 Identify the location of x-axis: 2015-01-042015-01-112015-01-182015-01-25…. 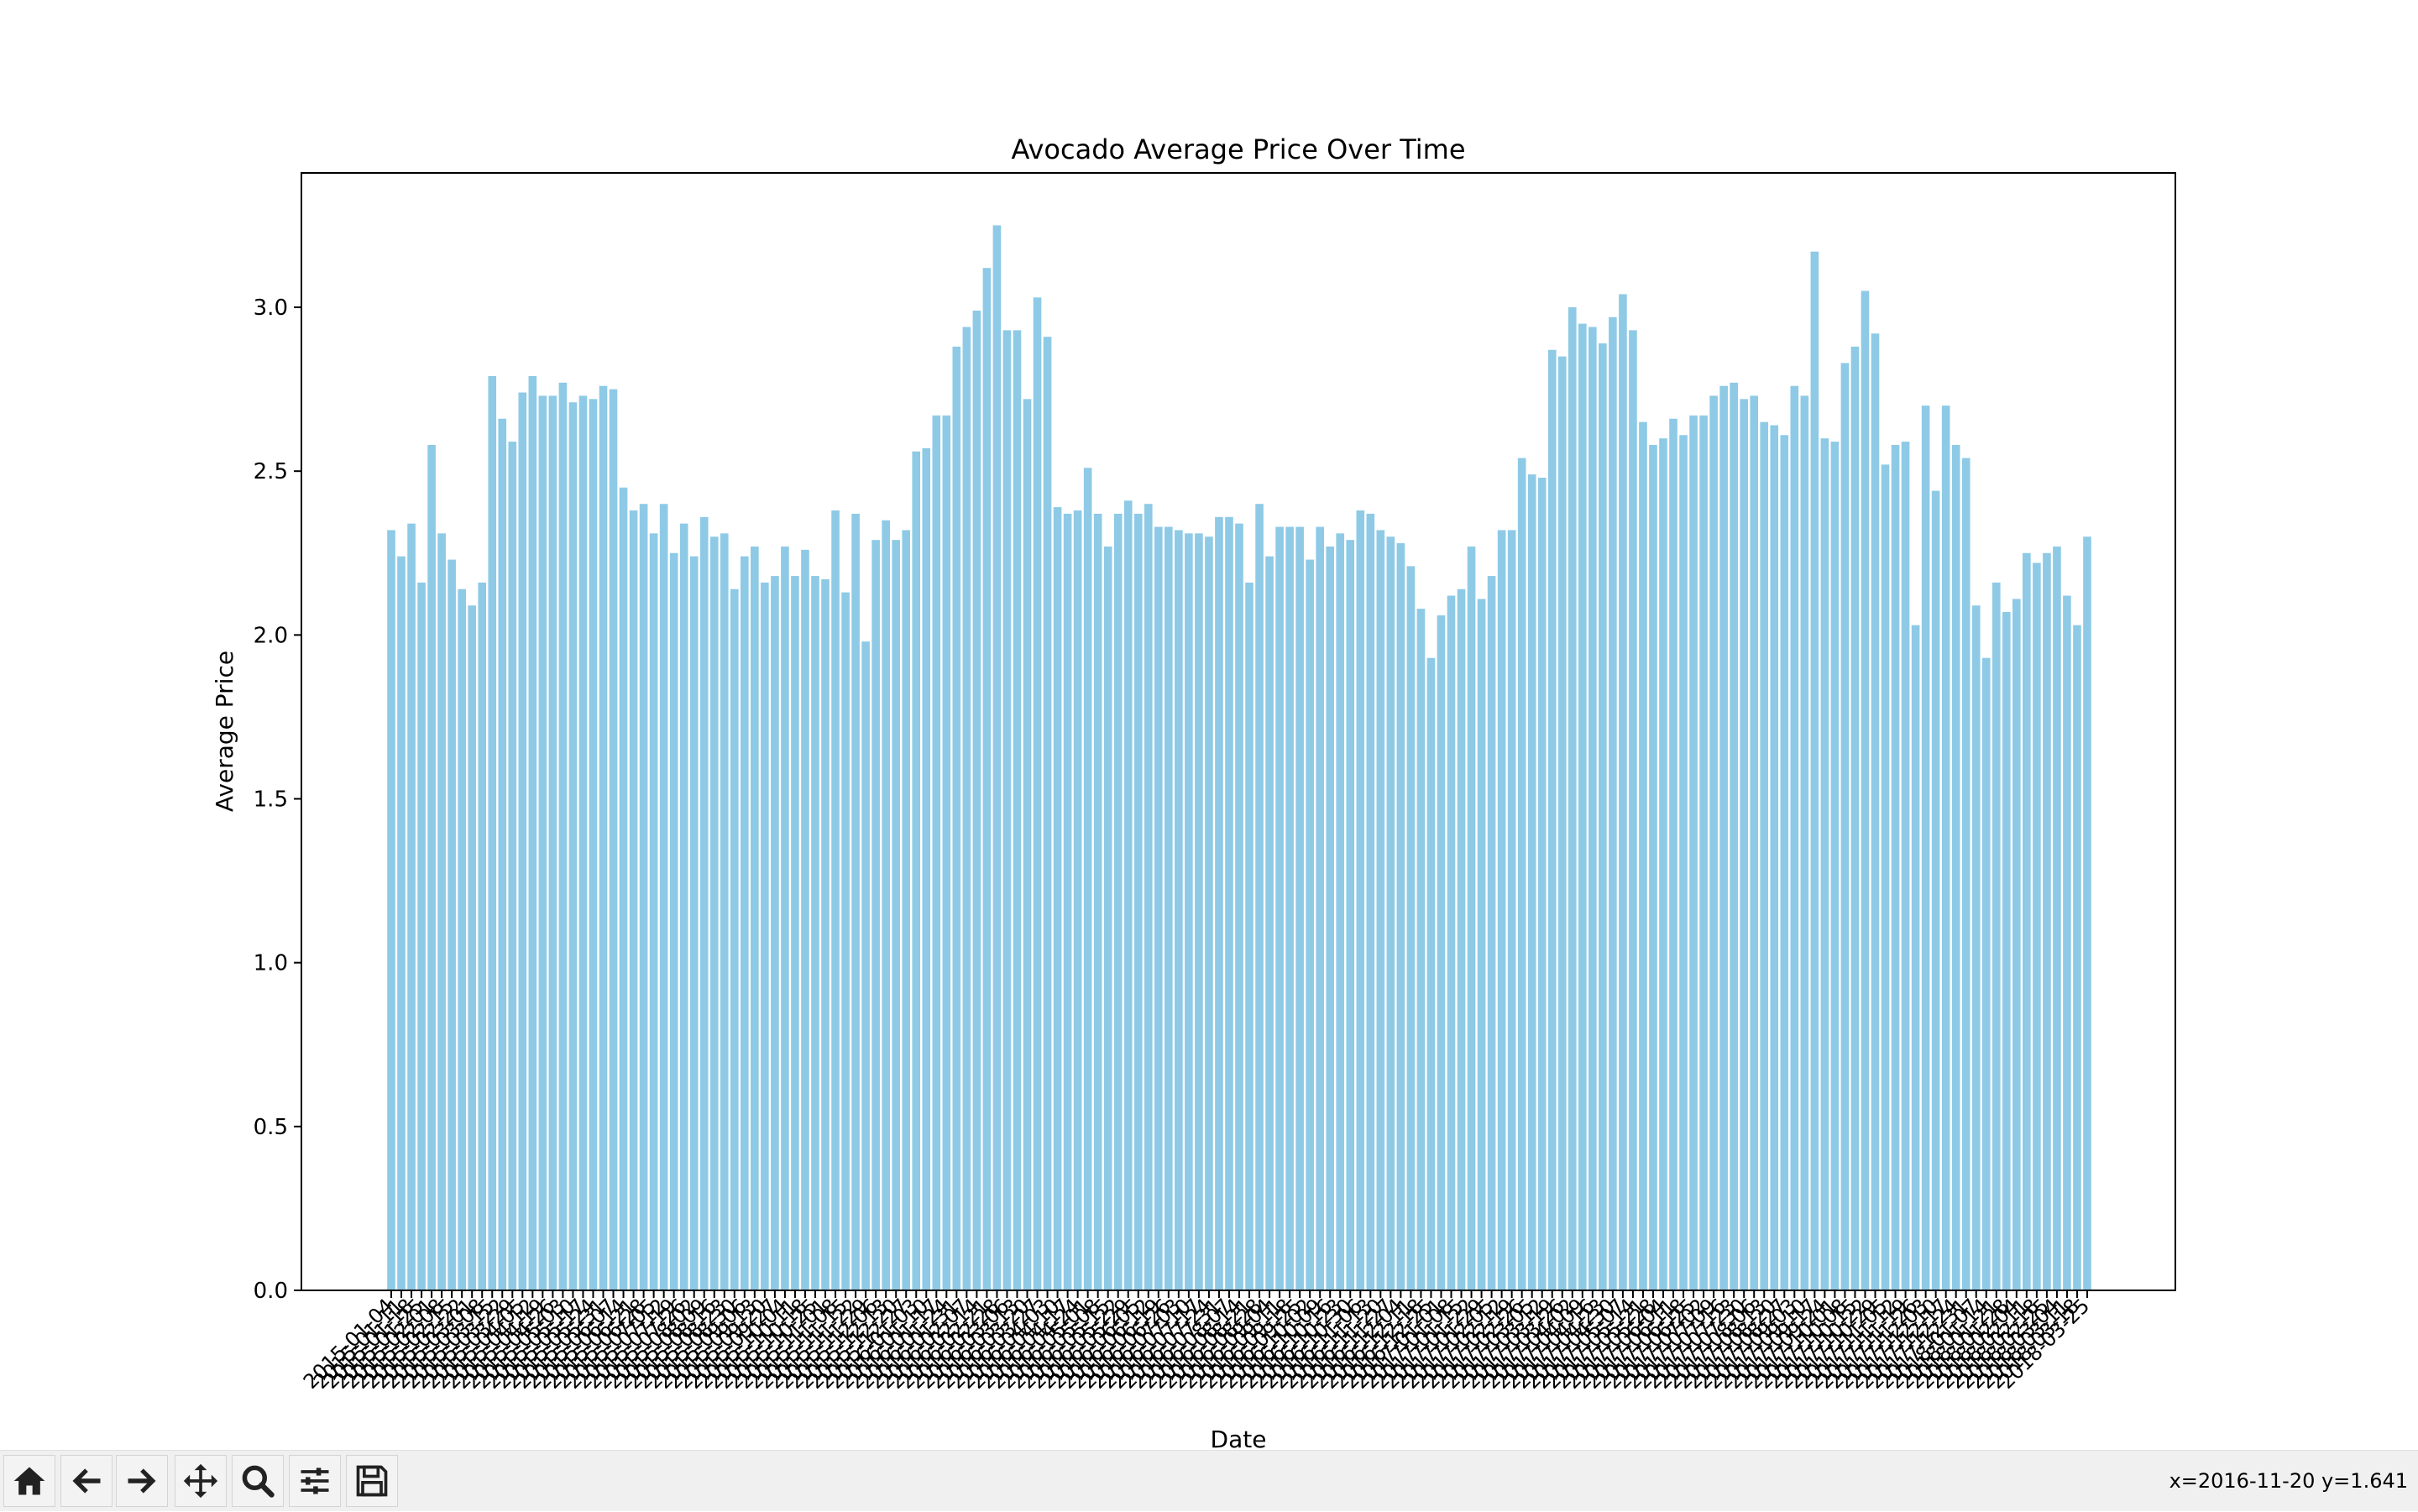
(1196, 1342).